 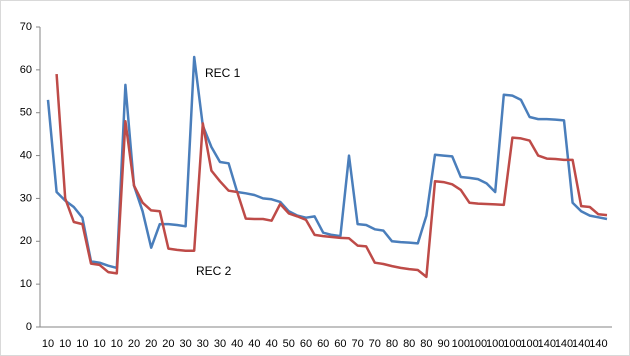 What do you see at coordinates (214, 271) in the screenshot?
I see `series-label: REC 2` at bounding box center [214, 271].